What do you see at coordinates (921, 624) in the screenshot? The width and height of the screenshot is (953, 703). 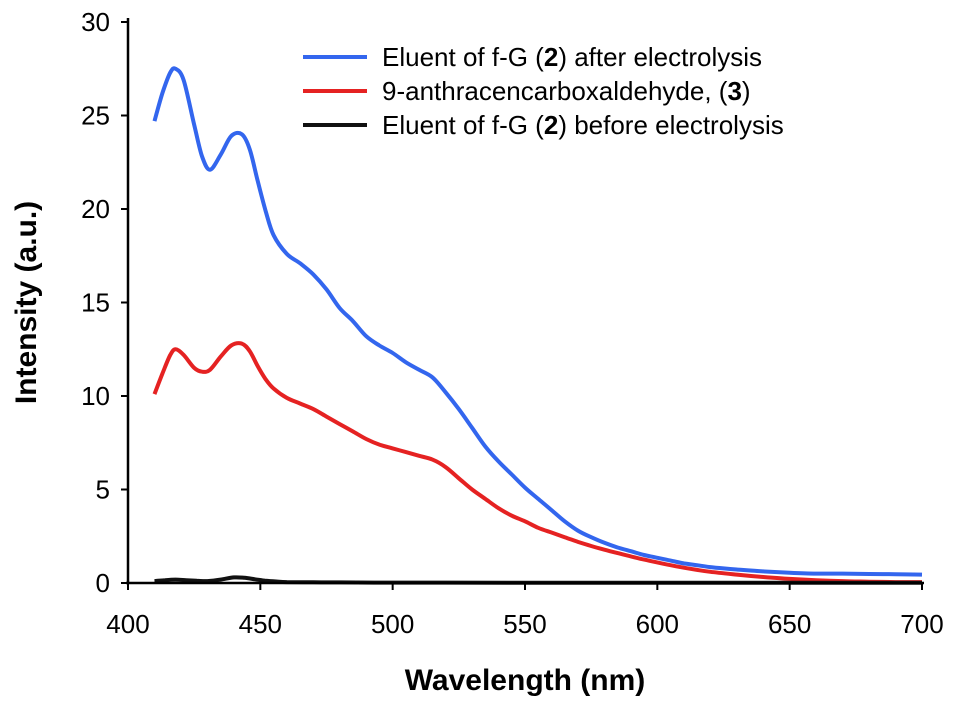 I see `x-tick-label: 700` at bounding box center [921, 624].